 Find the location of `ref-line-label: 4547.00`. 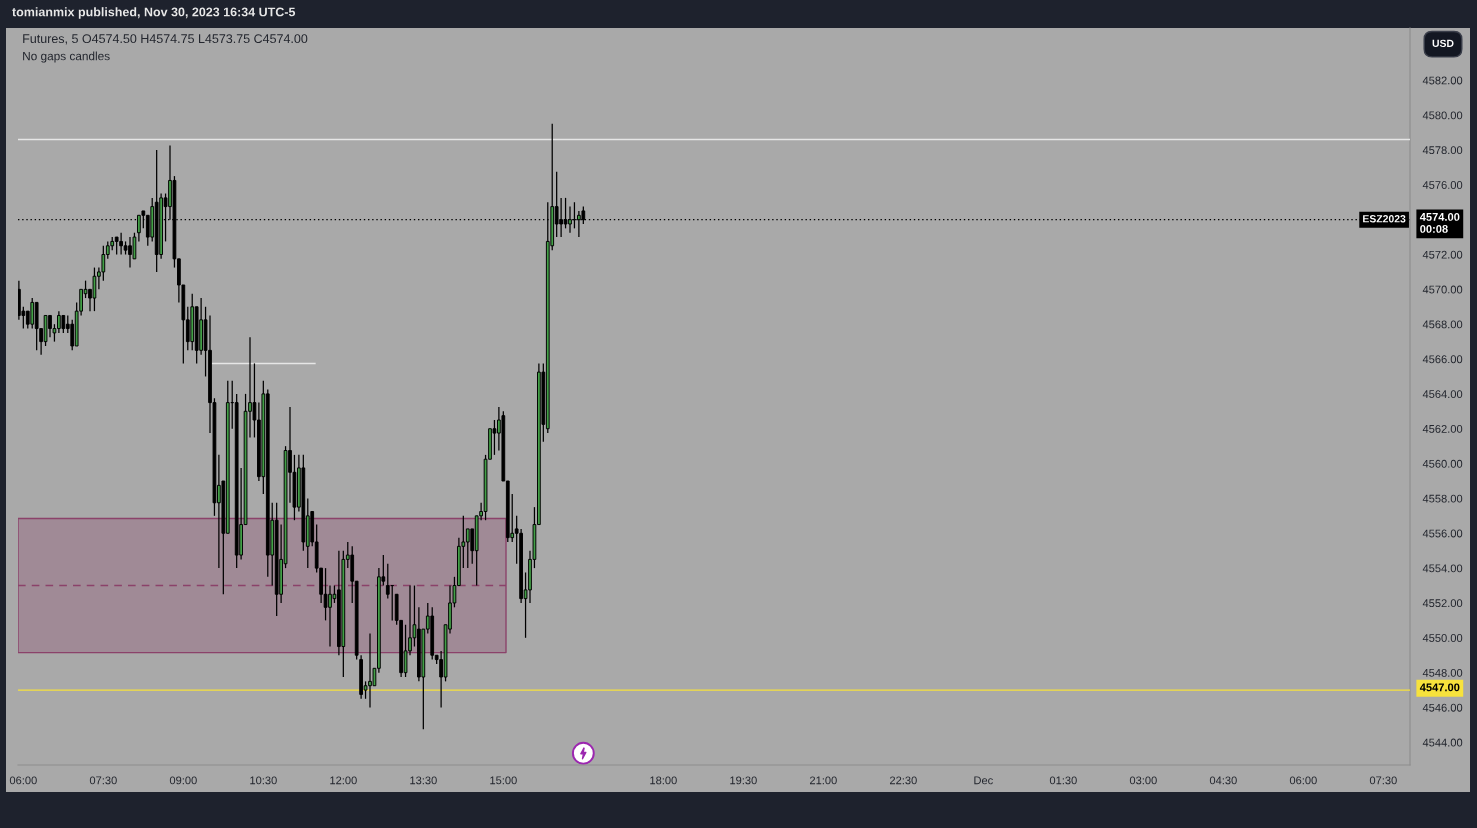

ref-line-label: 4547.00 is located at coordinates (1439, 687).